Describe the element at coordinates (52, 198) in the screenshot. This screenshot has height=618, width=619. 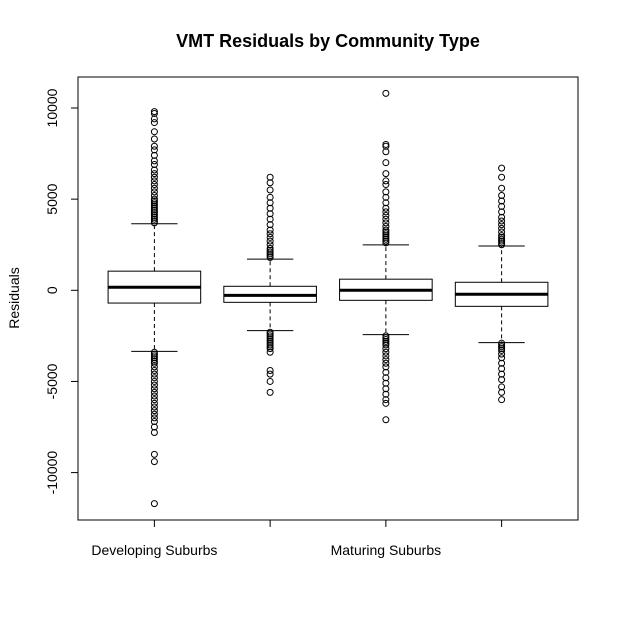
I see `y-tick-label: 5000` at that location.